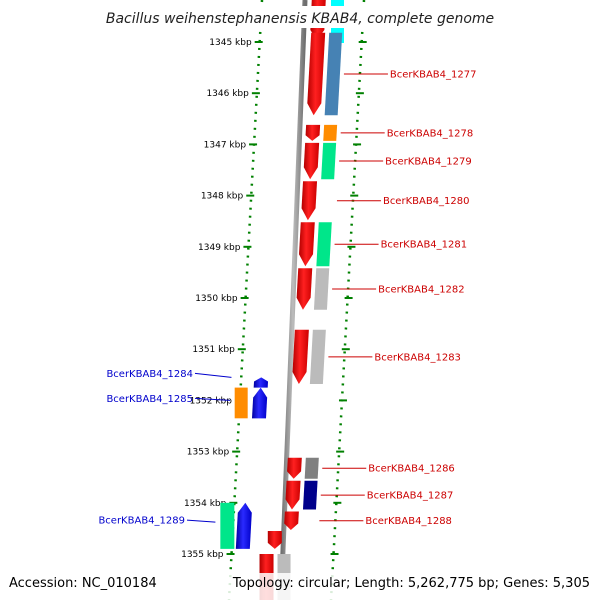  I want to click on gene-label: BcerKBAB4_1277, so click(433, 75).